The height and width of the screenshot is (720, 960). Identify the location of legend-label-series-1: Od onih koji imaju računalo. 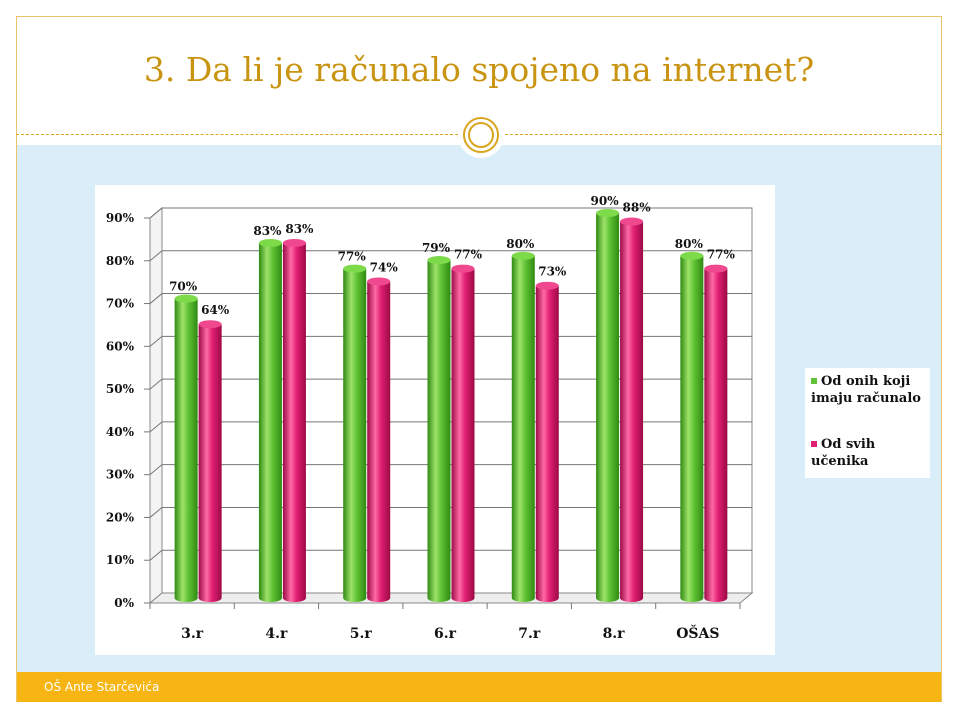
(866, 390).